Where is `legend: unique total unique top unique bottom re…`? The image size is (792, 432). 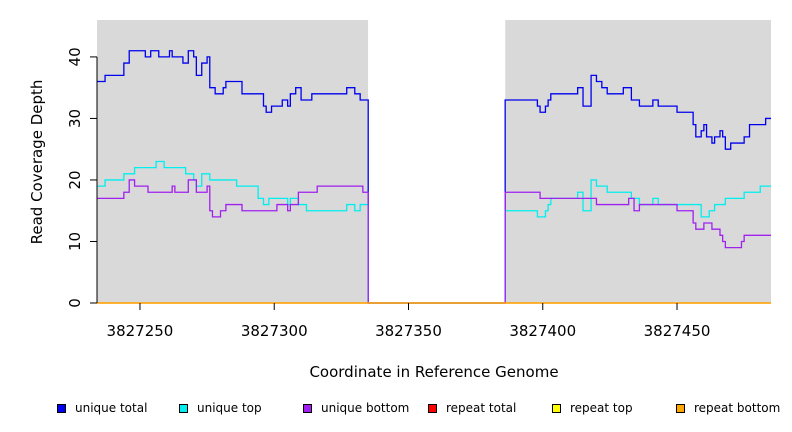
legend: unique total unique top unique bottom re… is located at coordinates (396, 411).